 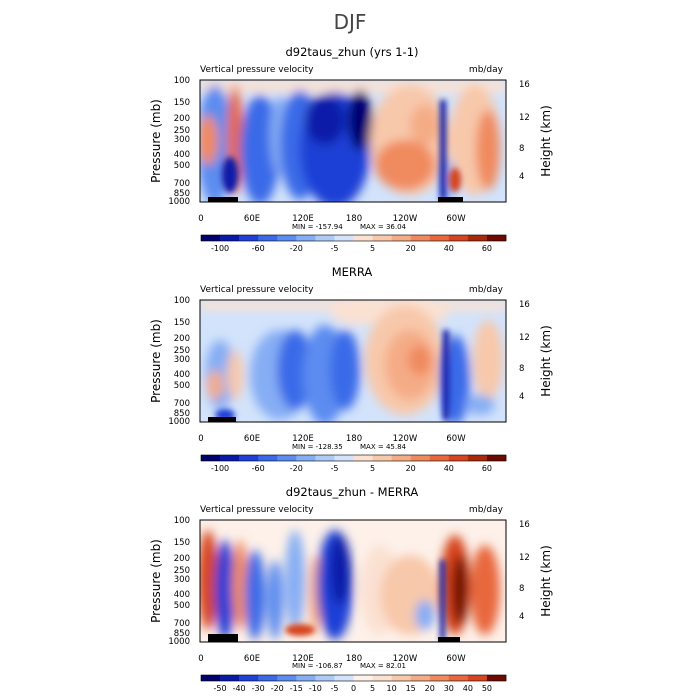 I want to click on colorbar-label: 20, so click(x=411, y=248).